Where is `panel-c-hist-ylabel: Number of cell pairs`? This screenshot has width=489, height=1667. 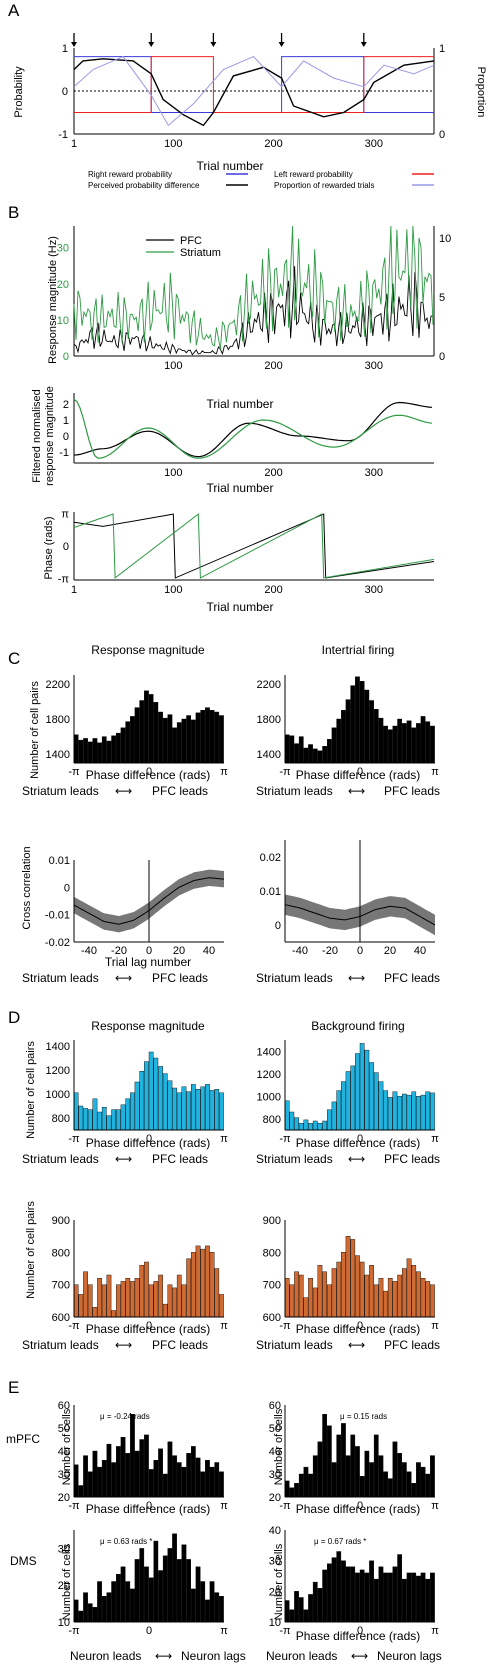
panel-c-hist-ylabel: Number of cell pairs is located at coordinates (35, 730).